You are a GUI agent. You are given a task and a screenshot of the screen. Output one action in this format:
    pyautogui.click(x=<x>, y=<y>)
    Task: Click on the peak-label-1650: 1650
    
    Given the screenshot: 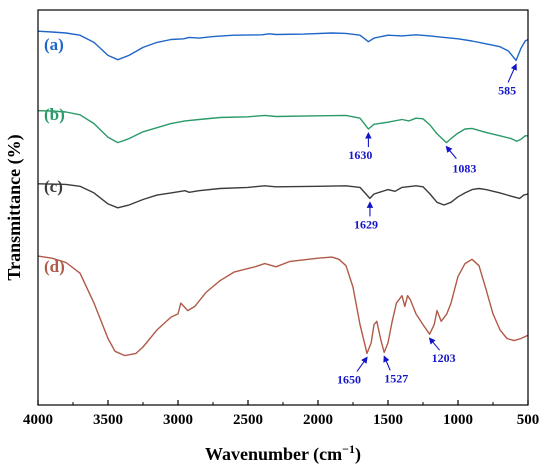 What is the action you would take?
    pyautogui.click(x=349, y=379)
    